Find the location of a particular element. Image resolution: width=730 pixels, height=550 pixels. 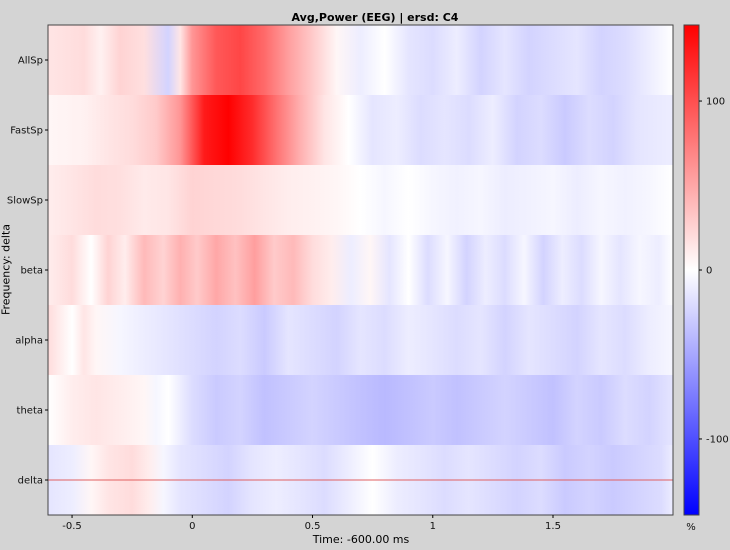

row-label-allsp: AllSp is located at coordinates (30, 61).